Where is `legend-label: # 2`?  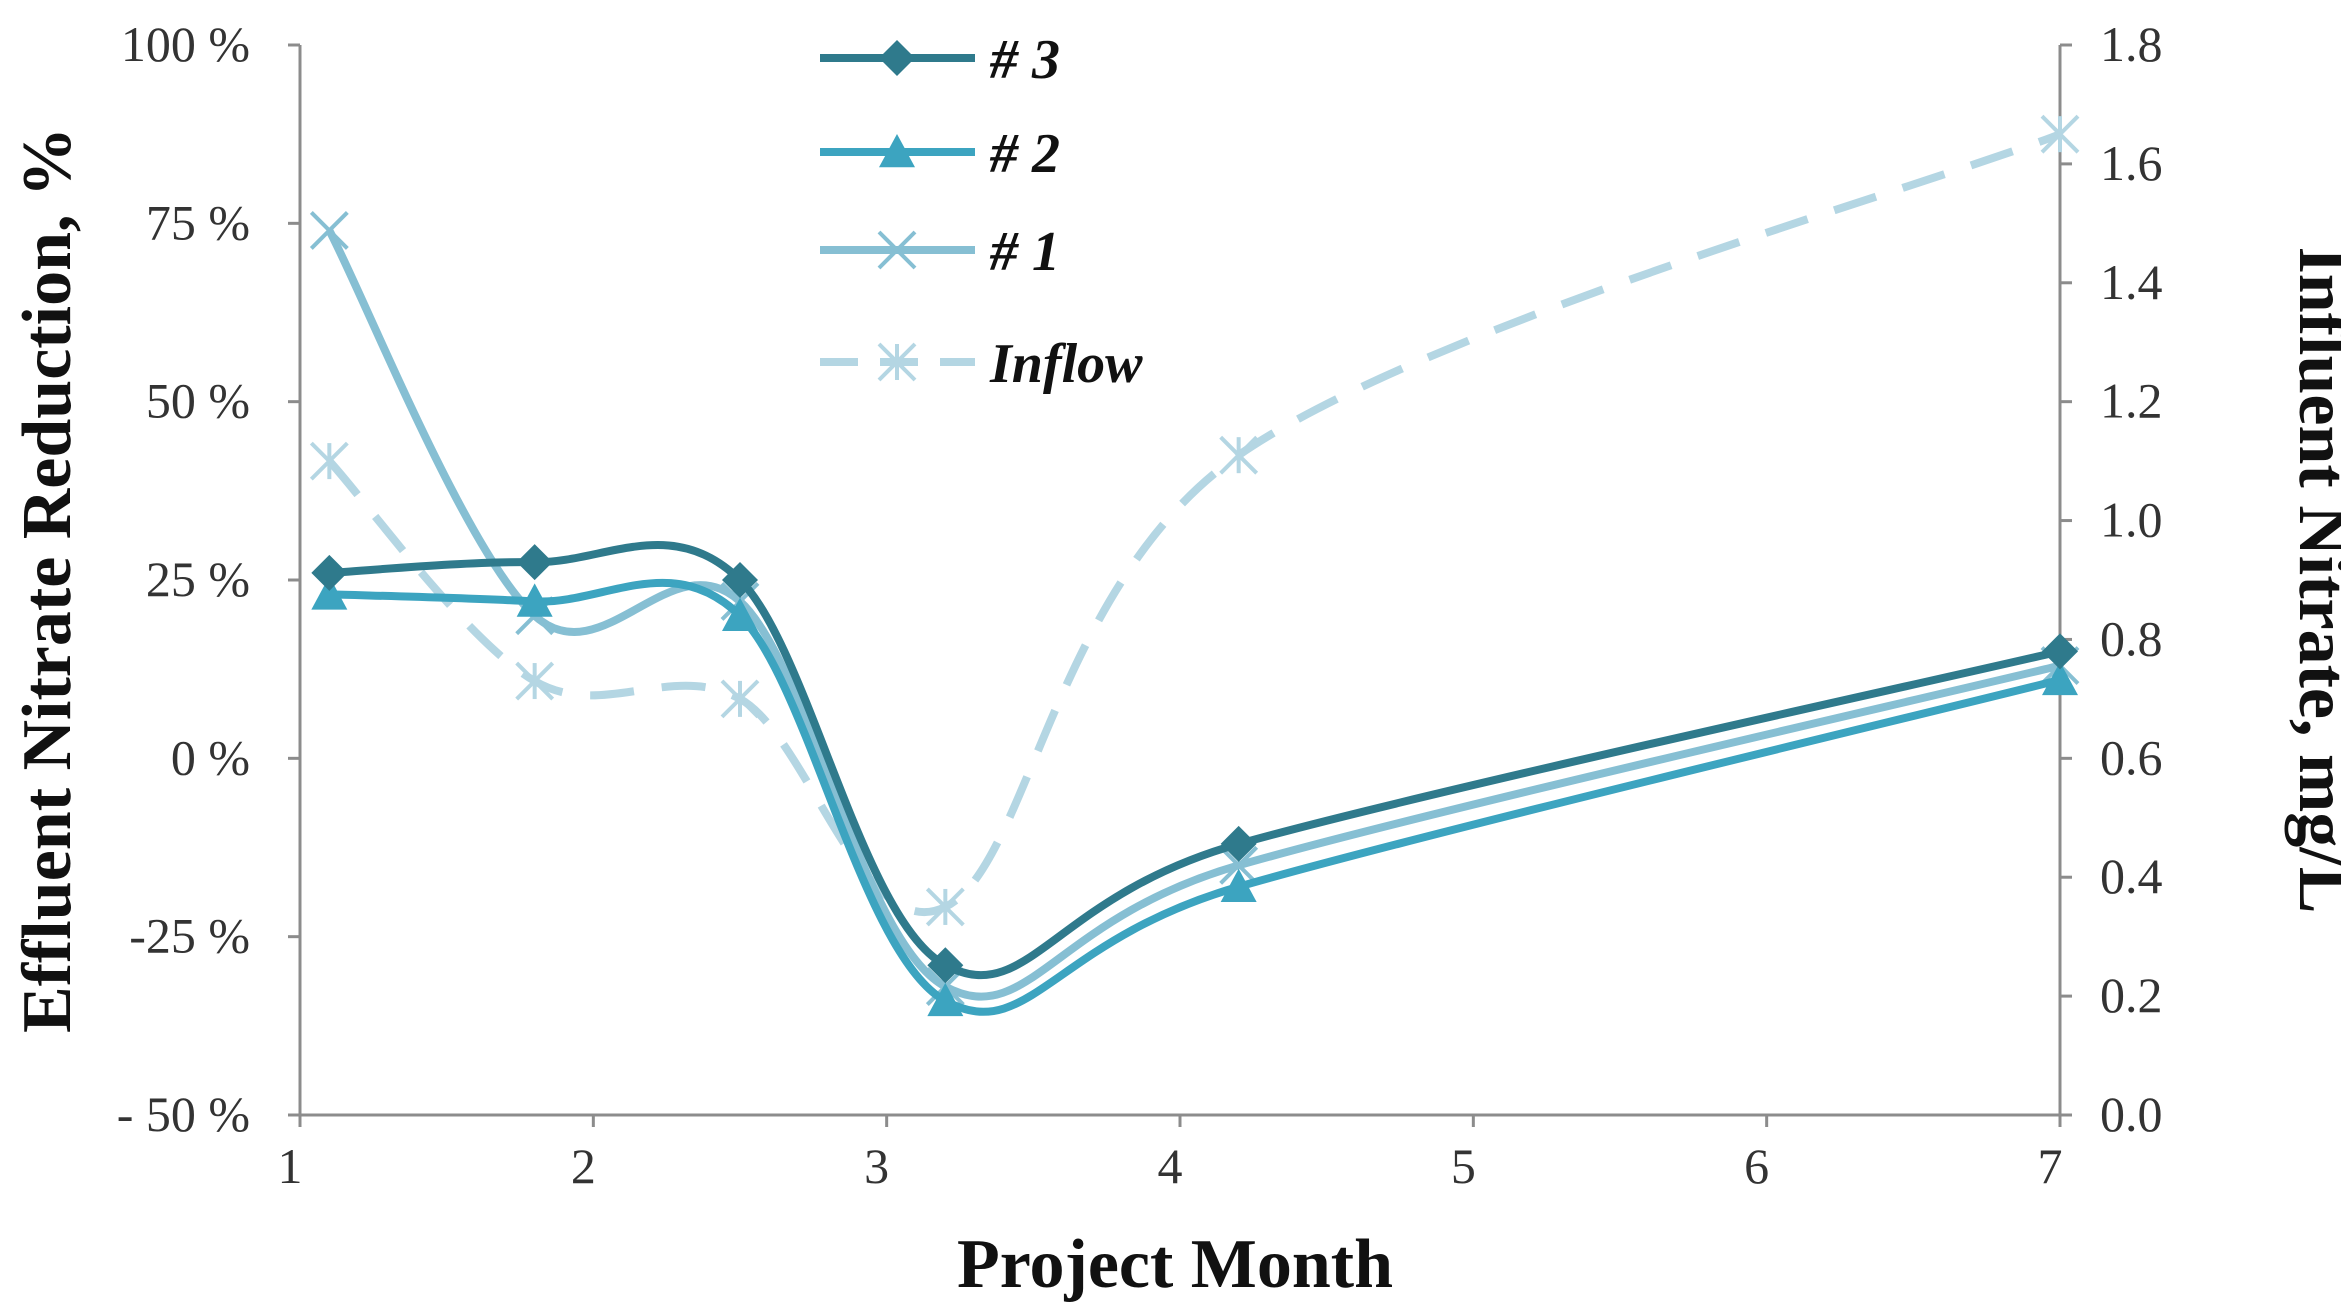 legend-label: # 2 is located at coordinates (1024, 154).